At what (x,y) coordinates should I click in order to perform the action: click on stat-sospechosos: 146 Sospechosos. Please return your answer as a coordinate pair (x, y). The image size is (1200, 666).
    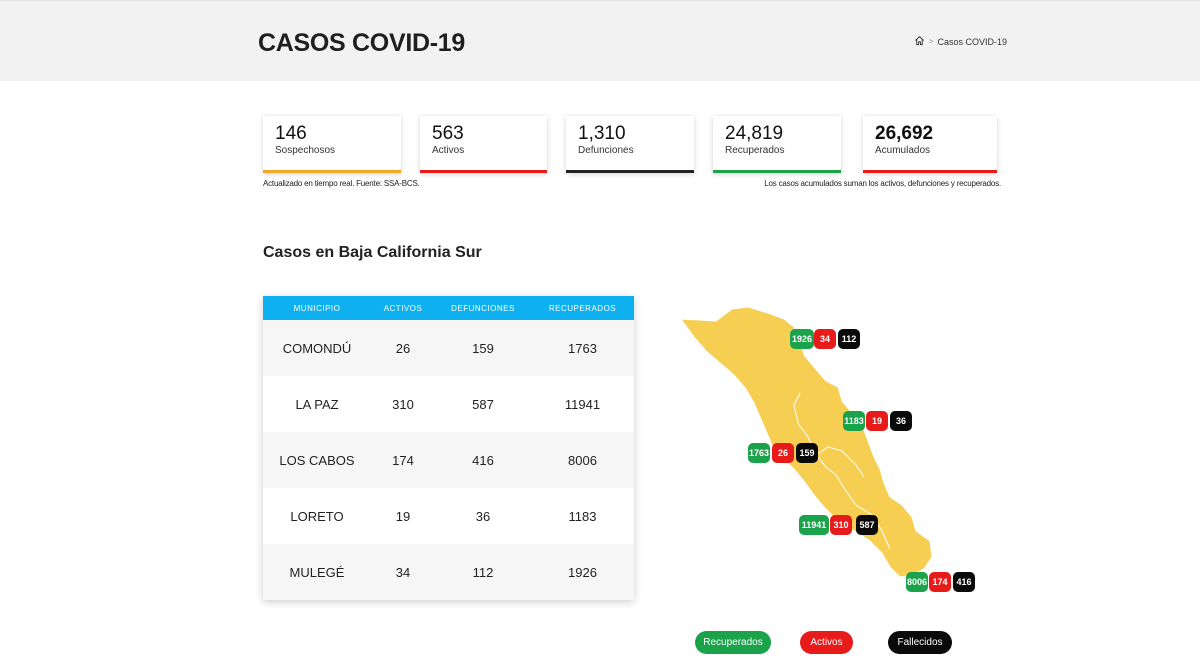
    Looking at the image, I should click on (332, 144).